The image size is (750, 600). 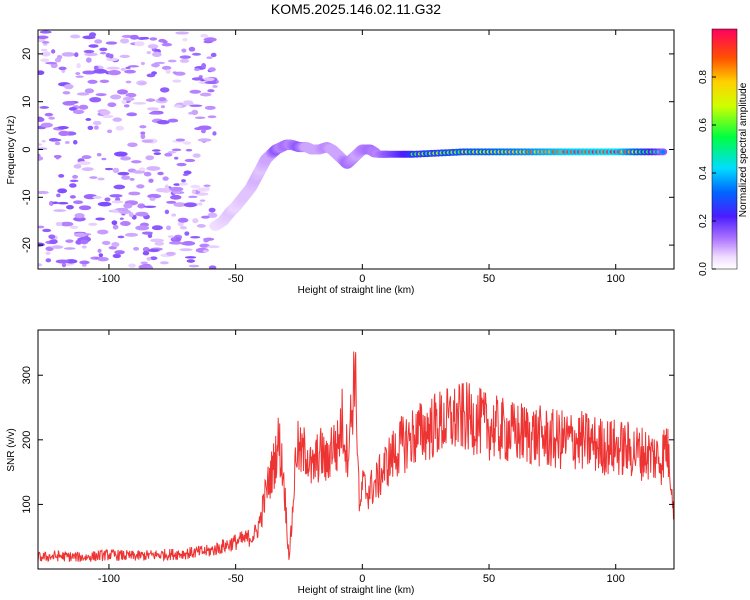 What do you see at coordinates (703, 269) in the screenshot?
I see `colorbar-tick-label: 0.0` at bounding box center [703, 269].